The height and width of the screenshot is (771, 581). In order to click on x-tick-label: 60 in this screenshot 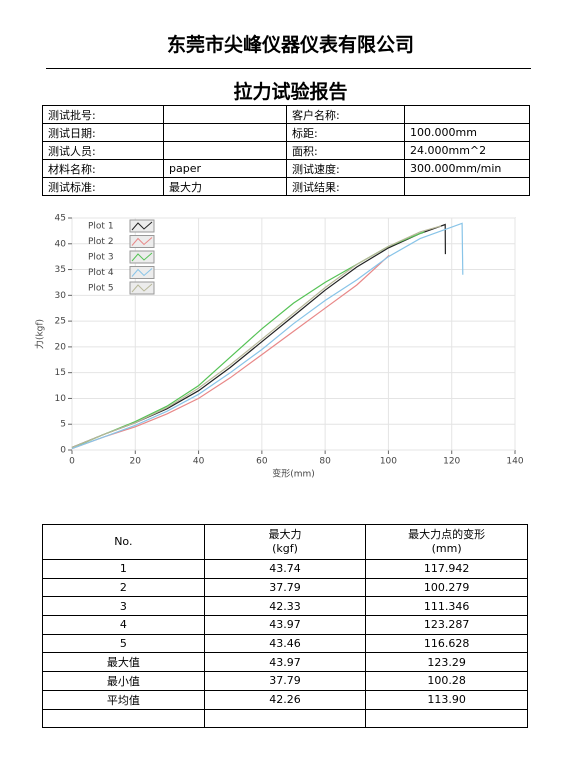, I will do `click(262, 462)`.